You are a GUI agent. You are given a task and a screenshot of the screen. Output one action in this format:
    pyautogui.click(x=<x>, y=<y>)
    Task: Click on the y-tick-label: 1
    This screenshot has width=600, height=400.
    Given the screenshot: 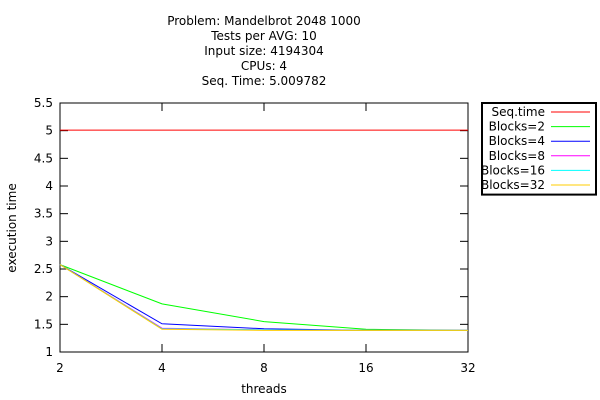 What is the action you would take?
    pyautogui.click(x=49, y=352)
    